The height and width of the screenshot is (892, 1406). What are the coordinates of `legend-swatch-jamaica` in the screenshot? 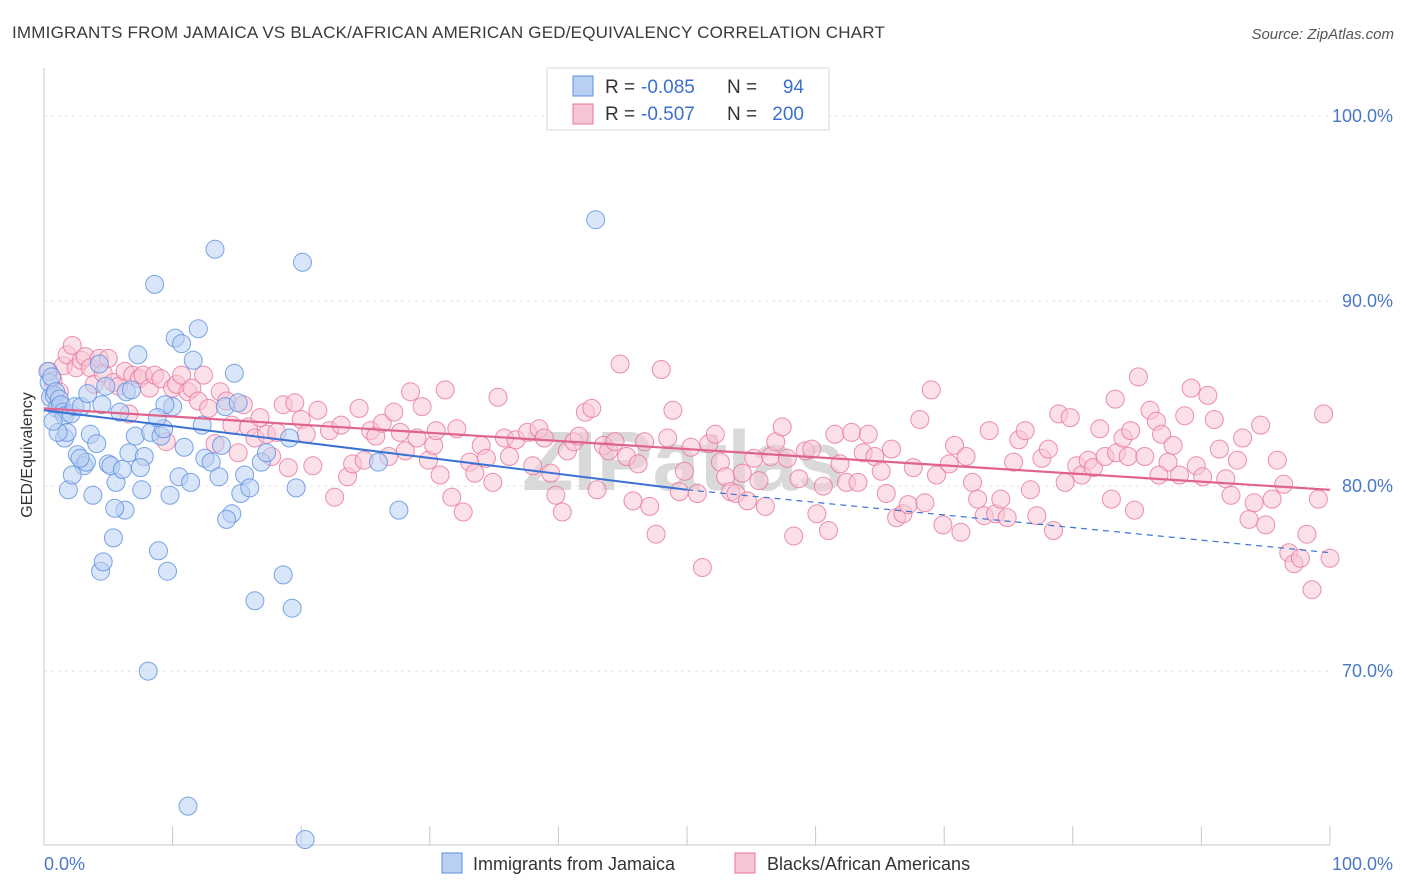 It's located at (583, 86).